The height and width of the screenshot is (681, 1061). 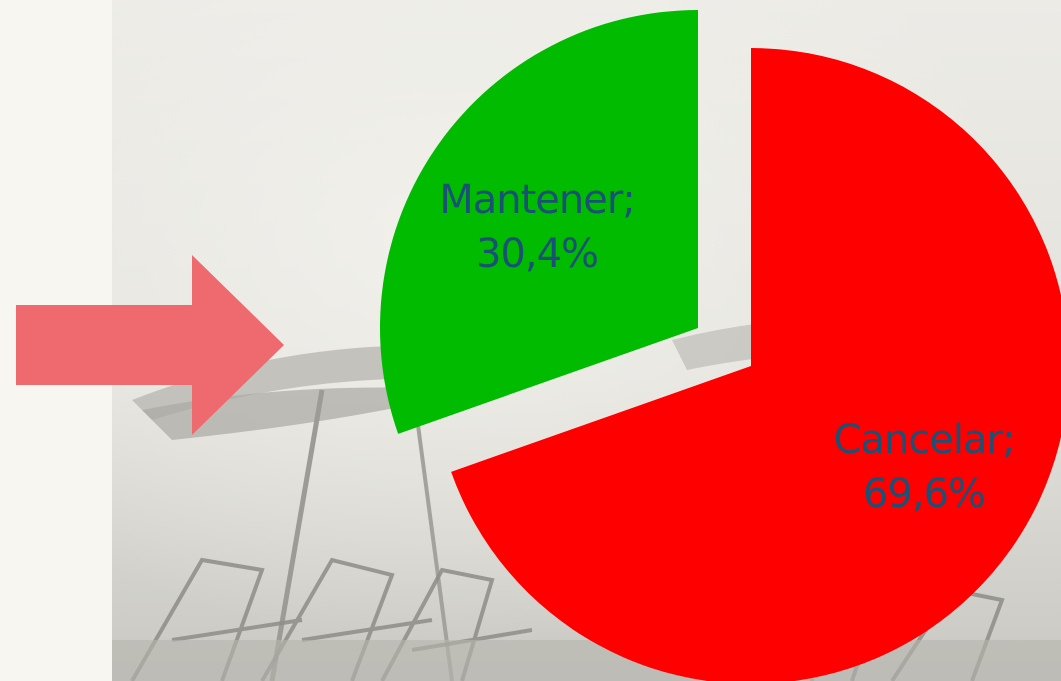 I want to click on data-label-cancelar: Cancelar; 69,6%, so click(x=924, y=467).